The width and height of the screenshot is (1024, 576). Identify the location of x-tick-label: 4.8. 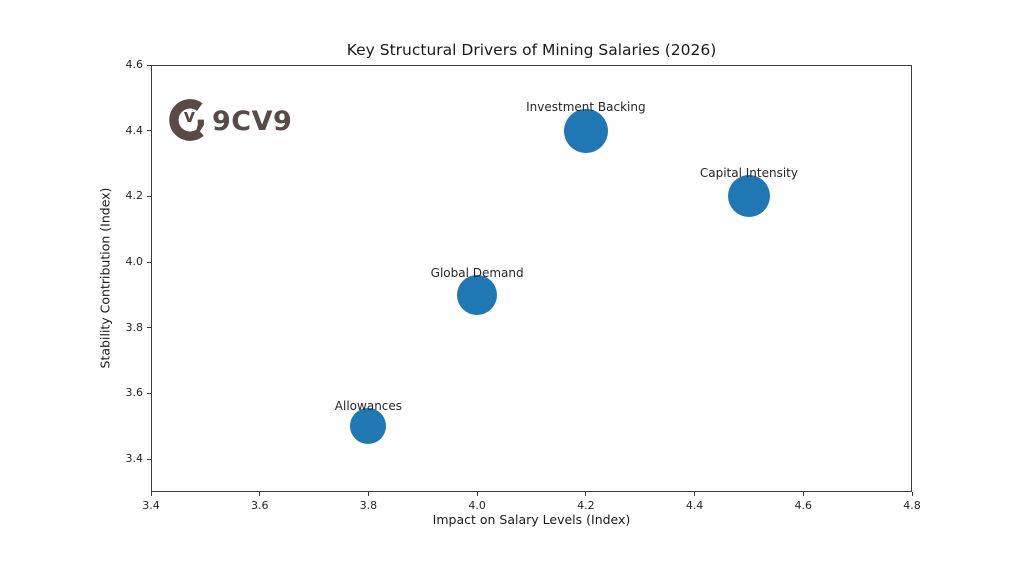
(912, 505).